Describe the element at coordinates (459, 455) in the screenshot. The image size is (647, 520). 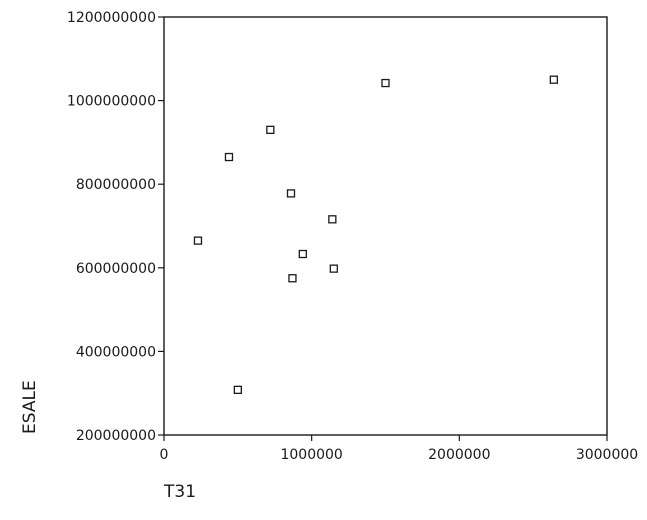
I see `x-tick-label: 2000000` at that location.